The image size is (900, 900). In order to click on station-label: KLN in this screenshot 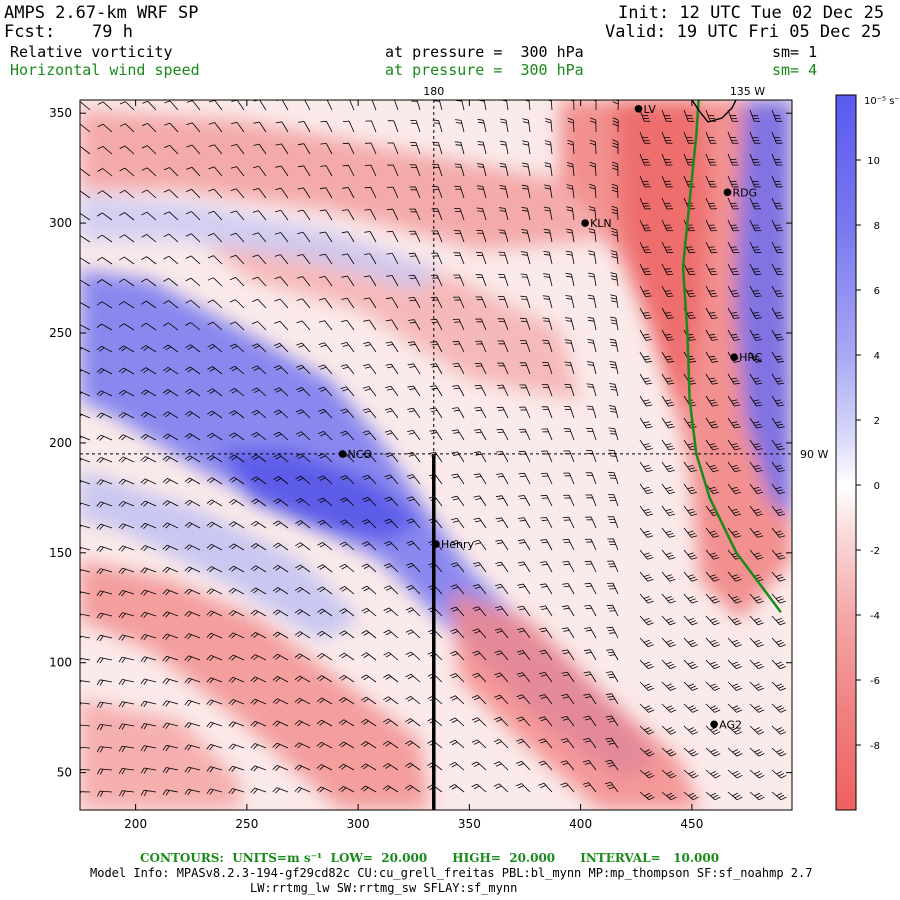, I will do `click(601, 223)`.